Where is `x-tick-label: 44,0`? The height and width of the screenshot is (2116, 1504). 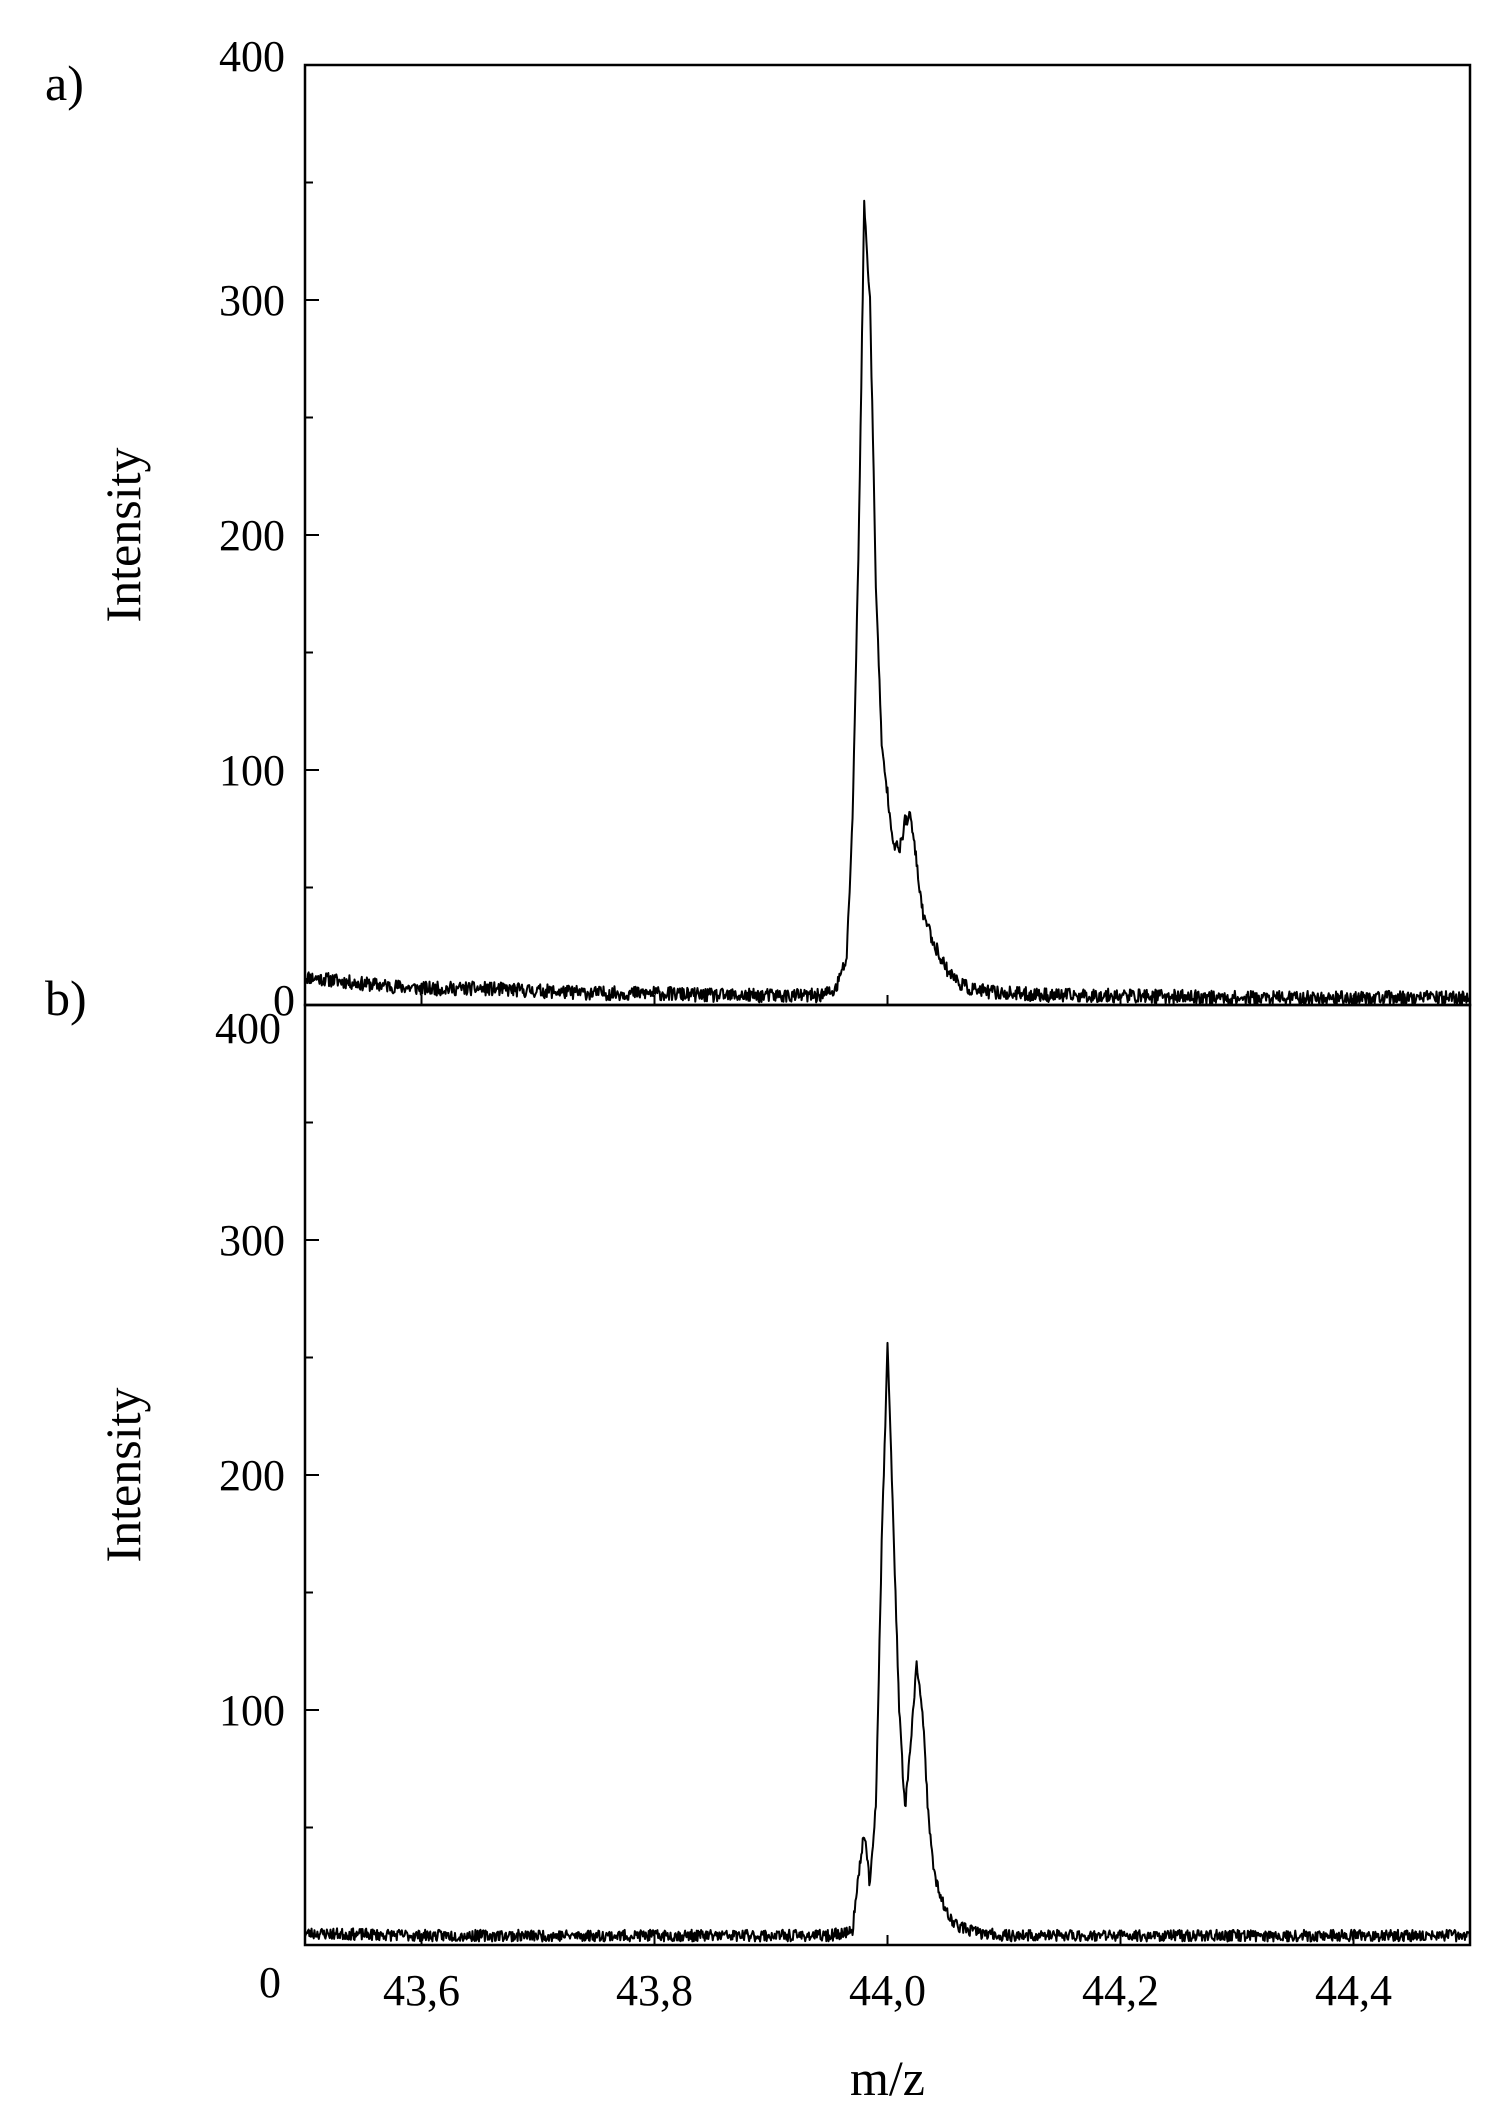
x-tick-label: 44,0 is located at coordinates (887, 1990).